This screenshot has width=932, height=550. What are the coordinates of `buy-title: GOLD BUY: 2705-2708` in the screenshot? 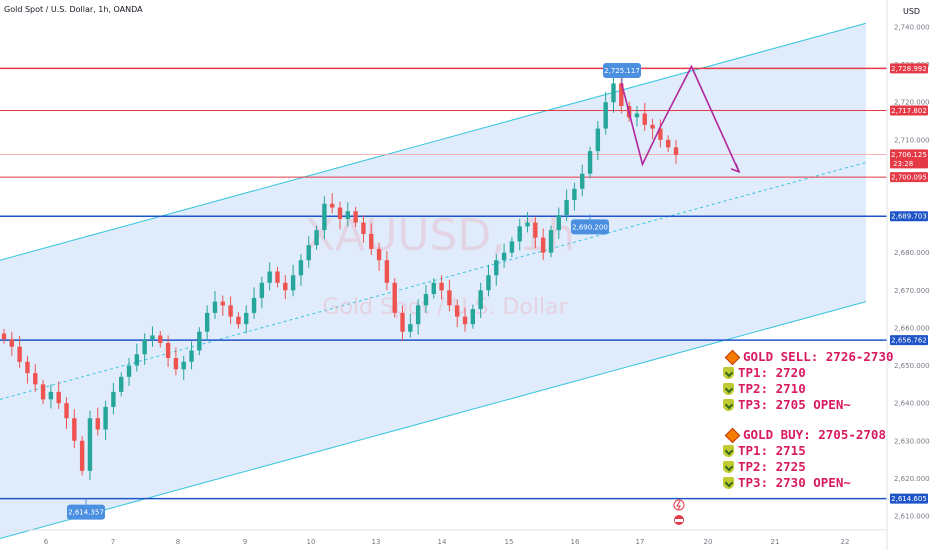 It's located at (814, 434).